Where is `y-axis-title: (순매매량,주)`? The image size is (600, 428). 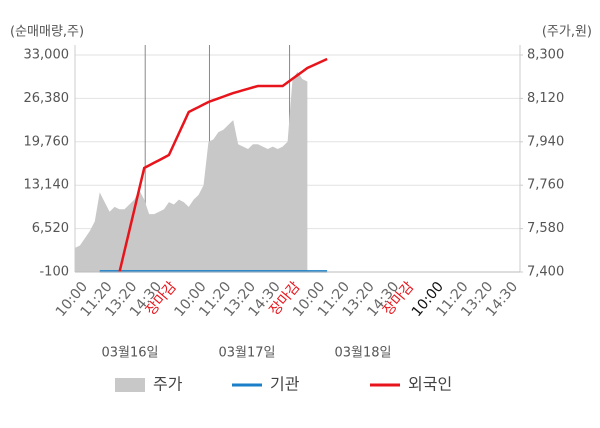
y-axis-title: (순매매량,주) is located at coordinates (47, 32).